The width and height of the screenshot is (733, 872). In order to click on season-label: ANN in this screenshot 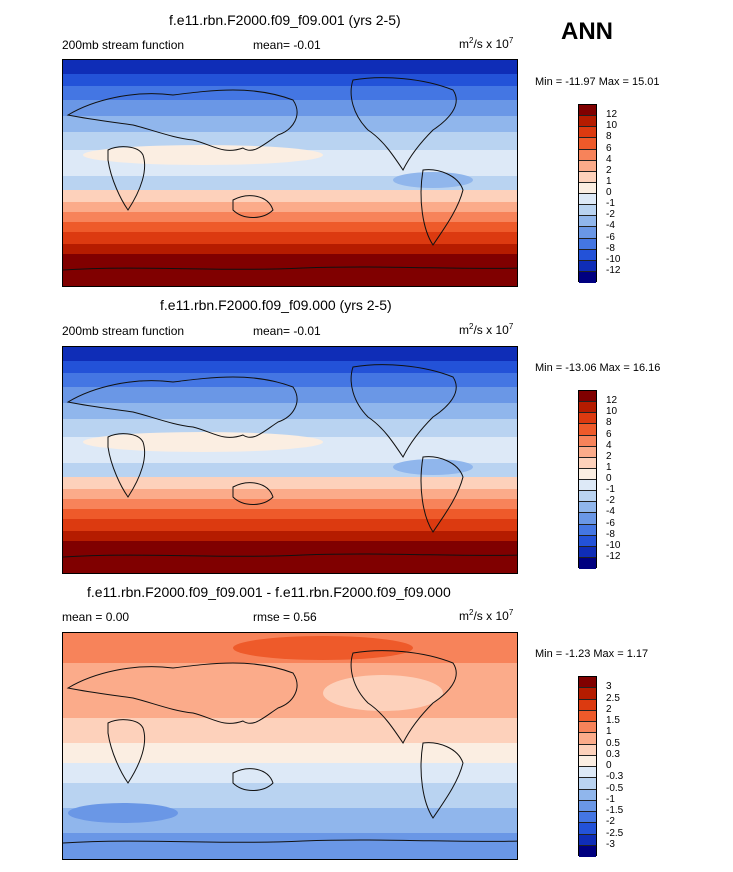, I will do `click(587, 31)`.